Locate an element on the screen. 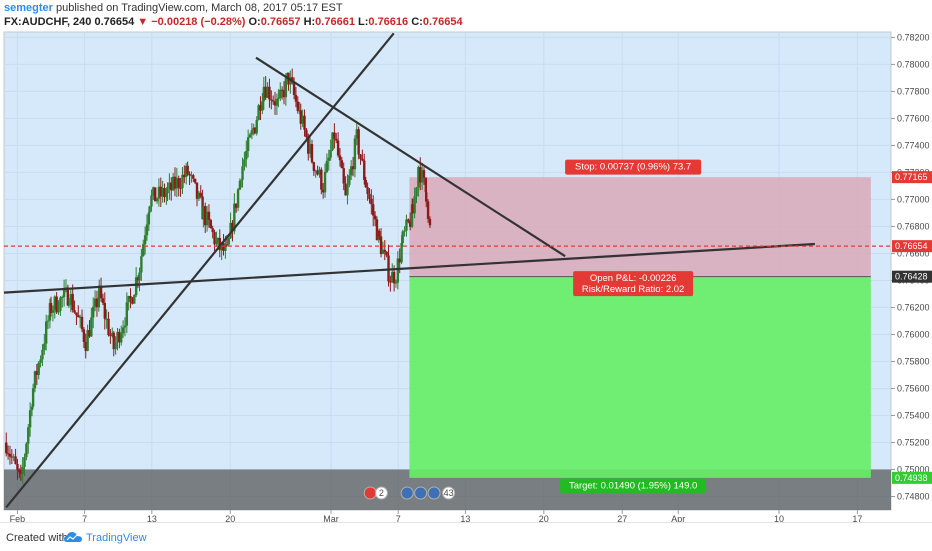  event-markers: 2 43 is located at coordinates (409, 493).